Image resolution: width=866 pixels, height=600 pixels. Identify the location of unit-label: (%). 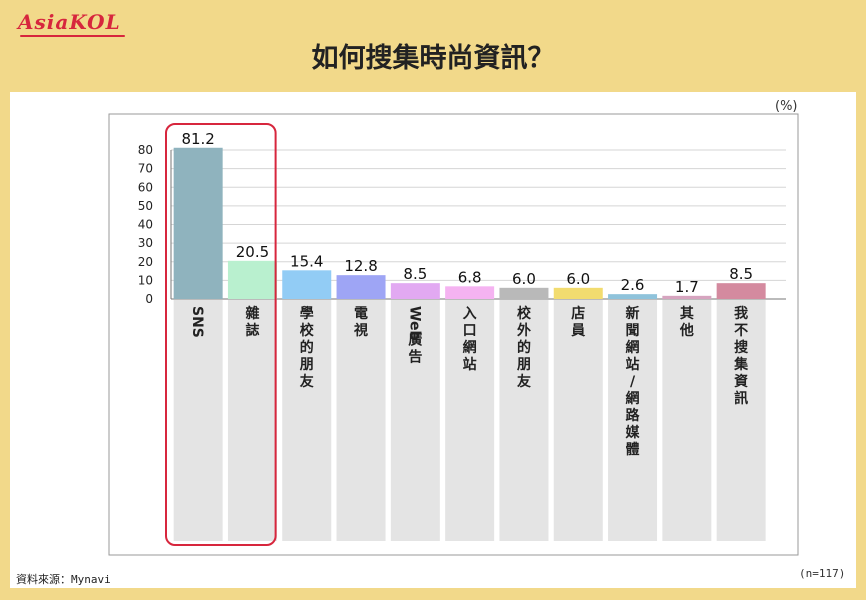
(786, 106).